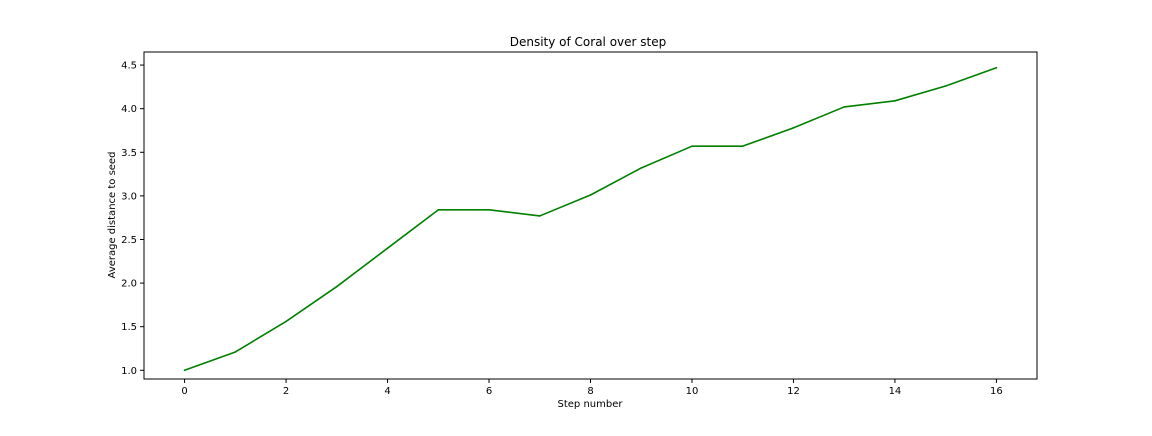 Image resolution: width=1152 pixels, height=436 pixels. What do you see at coordinates (489, 391) in the screenshot?
I see `x-tick-label: 6` at bounding box center [489, 391].